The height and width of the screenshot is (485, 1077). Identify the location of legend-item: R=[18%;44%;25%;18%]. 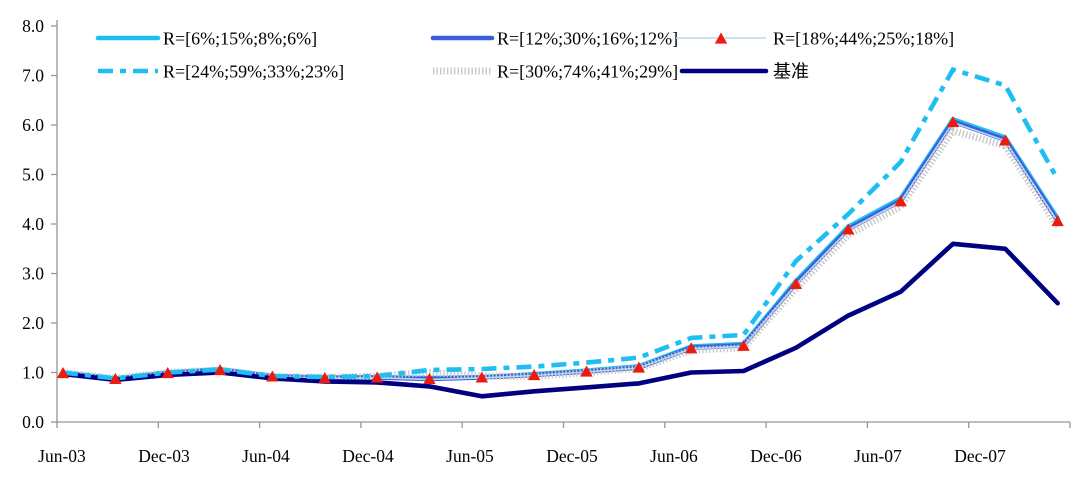
(815, 39).